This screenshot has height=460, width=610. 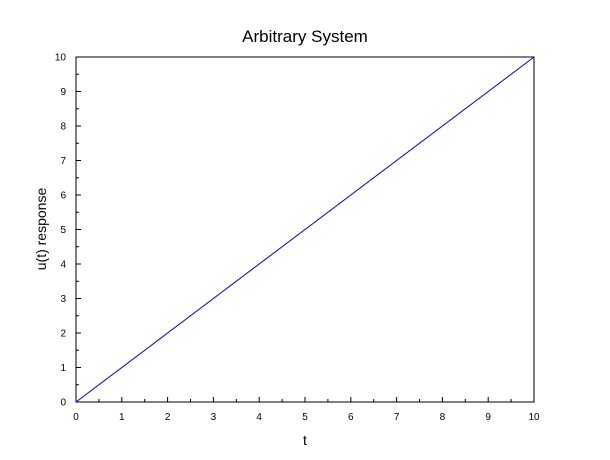 What do you see at coordinates (63, 230) in the screenshot?
I see `y-tick-label: 5` at bounding box center [63, 230].